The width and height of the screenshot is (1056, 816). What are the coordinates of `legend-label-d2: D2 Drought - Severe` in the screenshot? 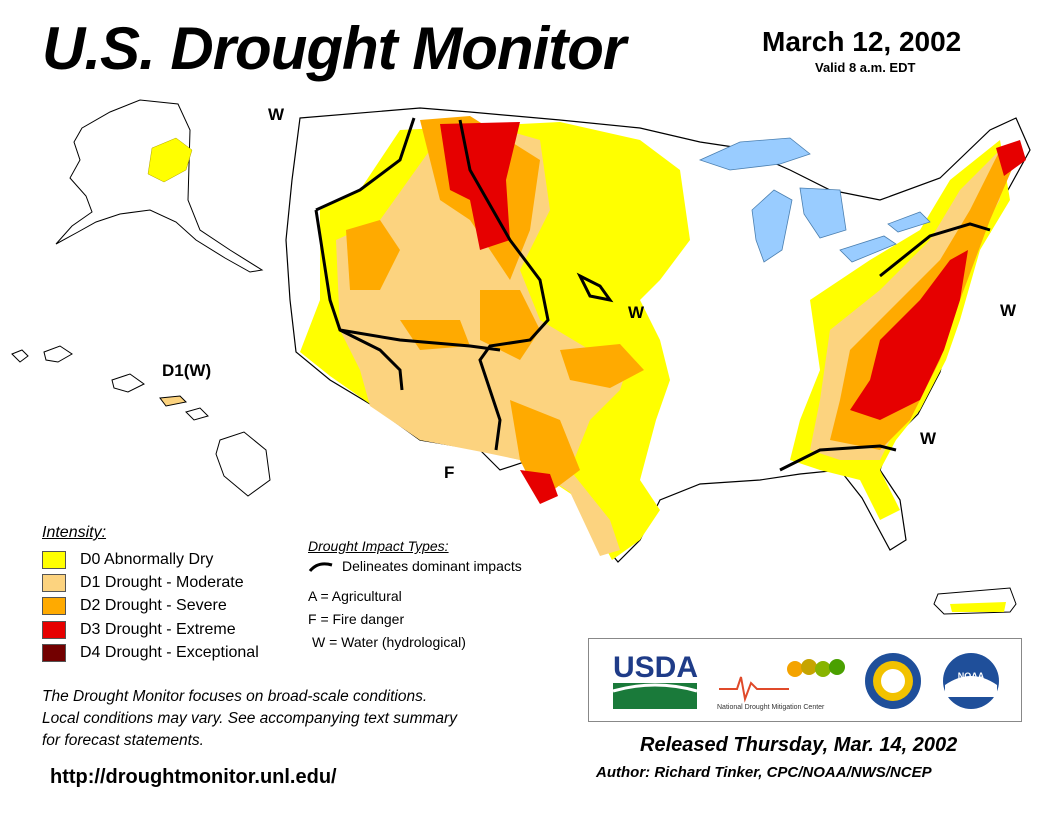 It's located at (153, 605).